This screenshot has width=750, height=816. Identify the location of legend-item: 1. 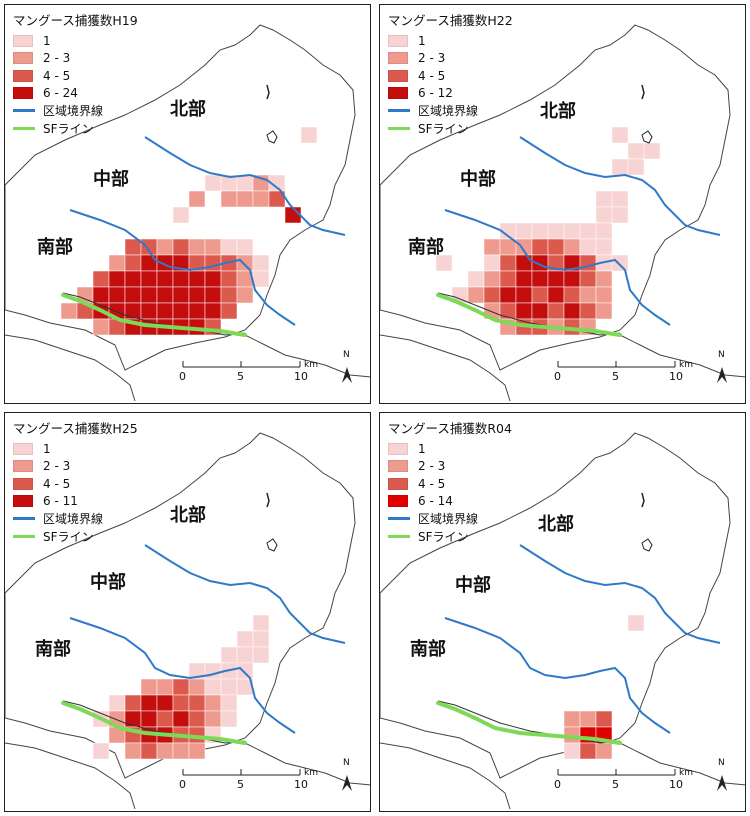
(75, 449).